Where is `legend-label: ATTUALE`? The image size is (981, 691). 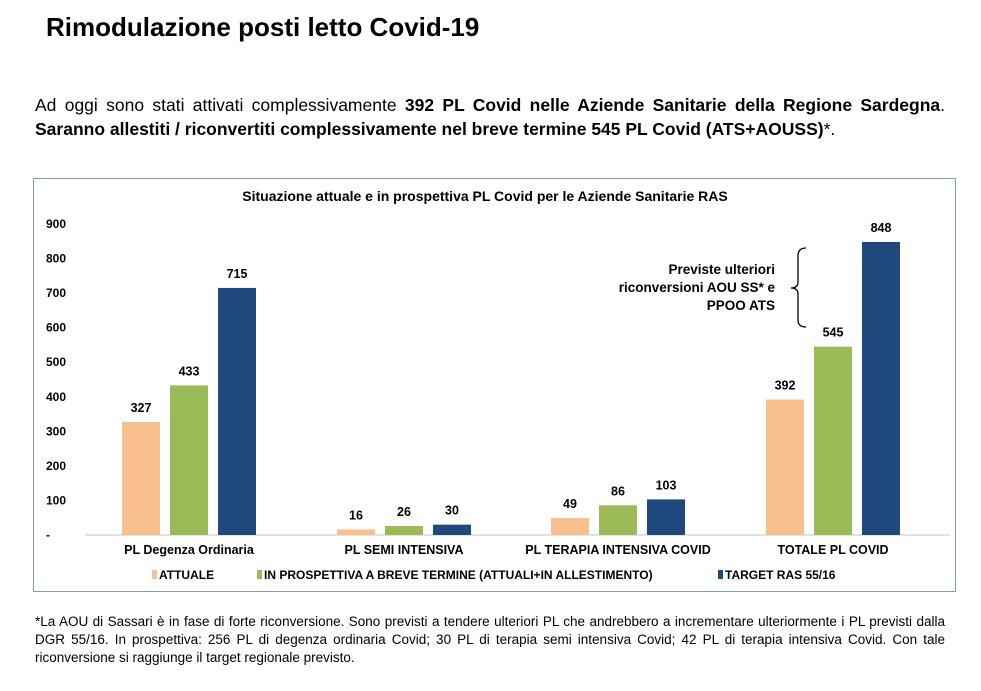
legend-label: ATTUALE is located at coordinates (186, 575).